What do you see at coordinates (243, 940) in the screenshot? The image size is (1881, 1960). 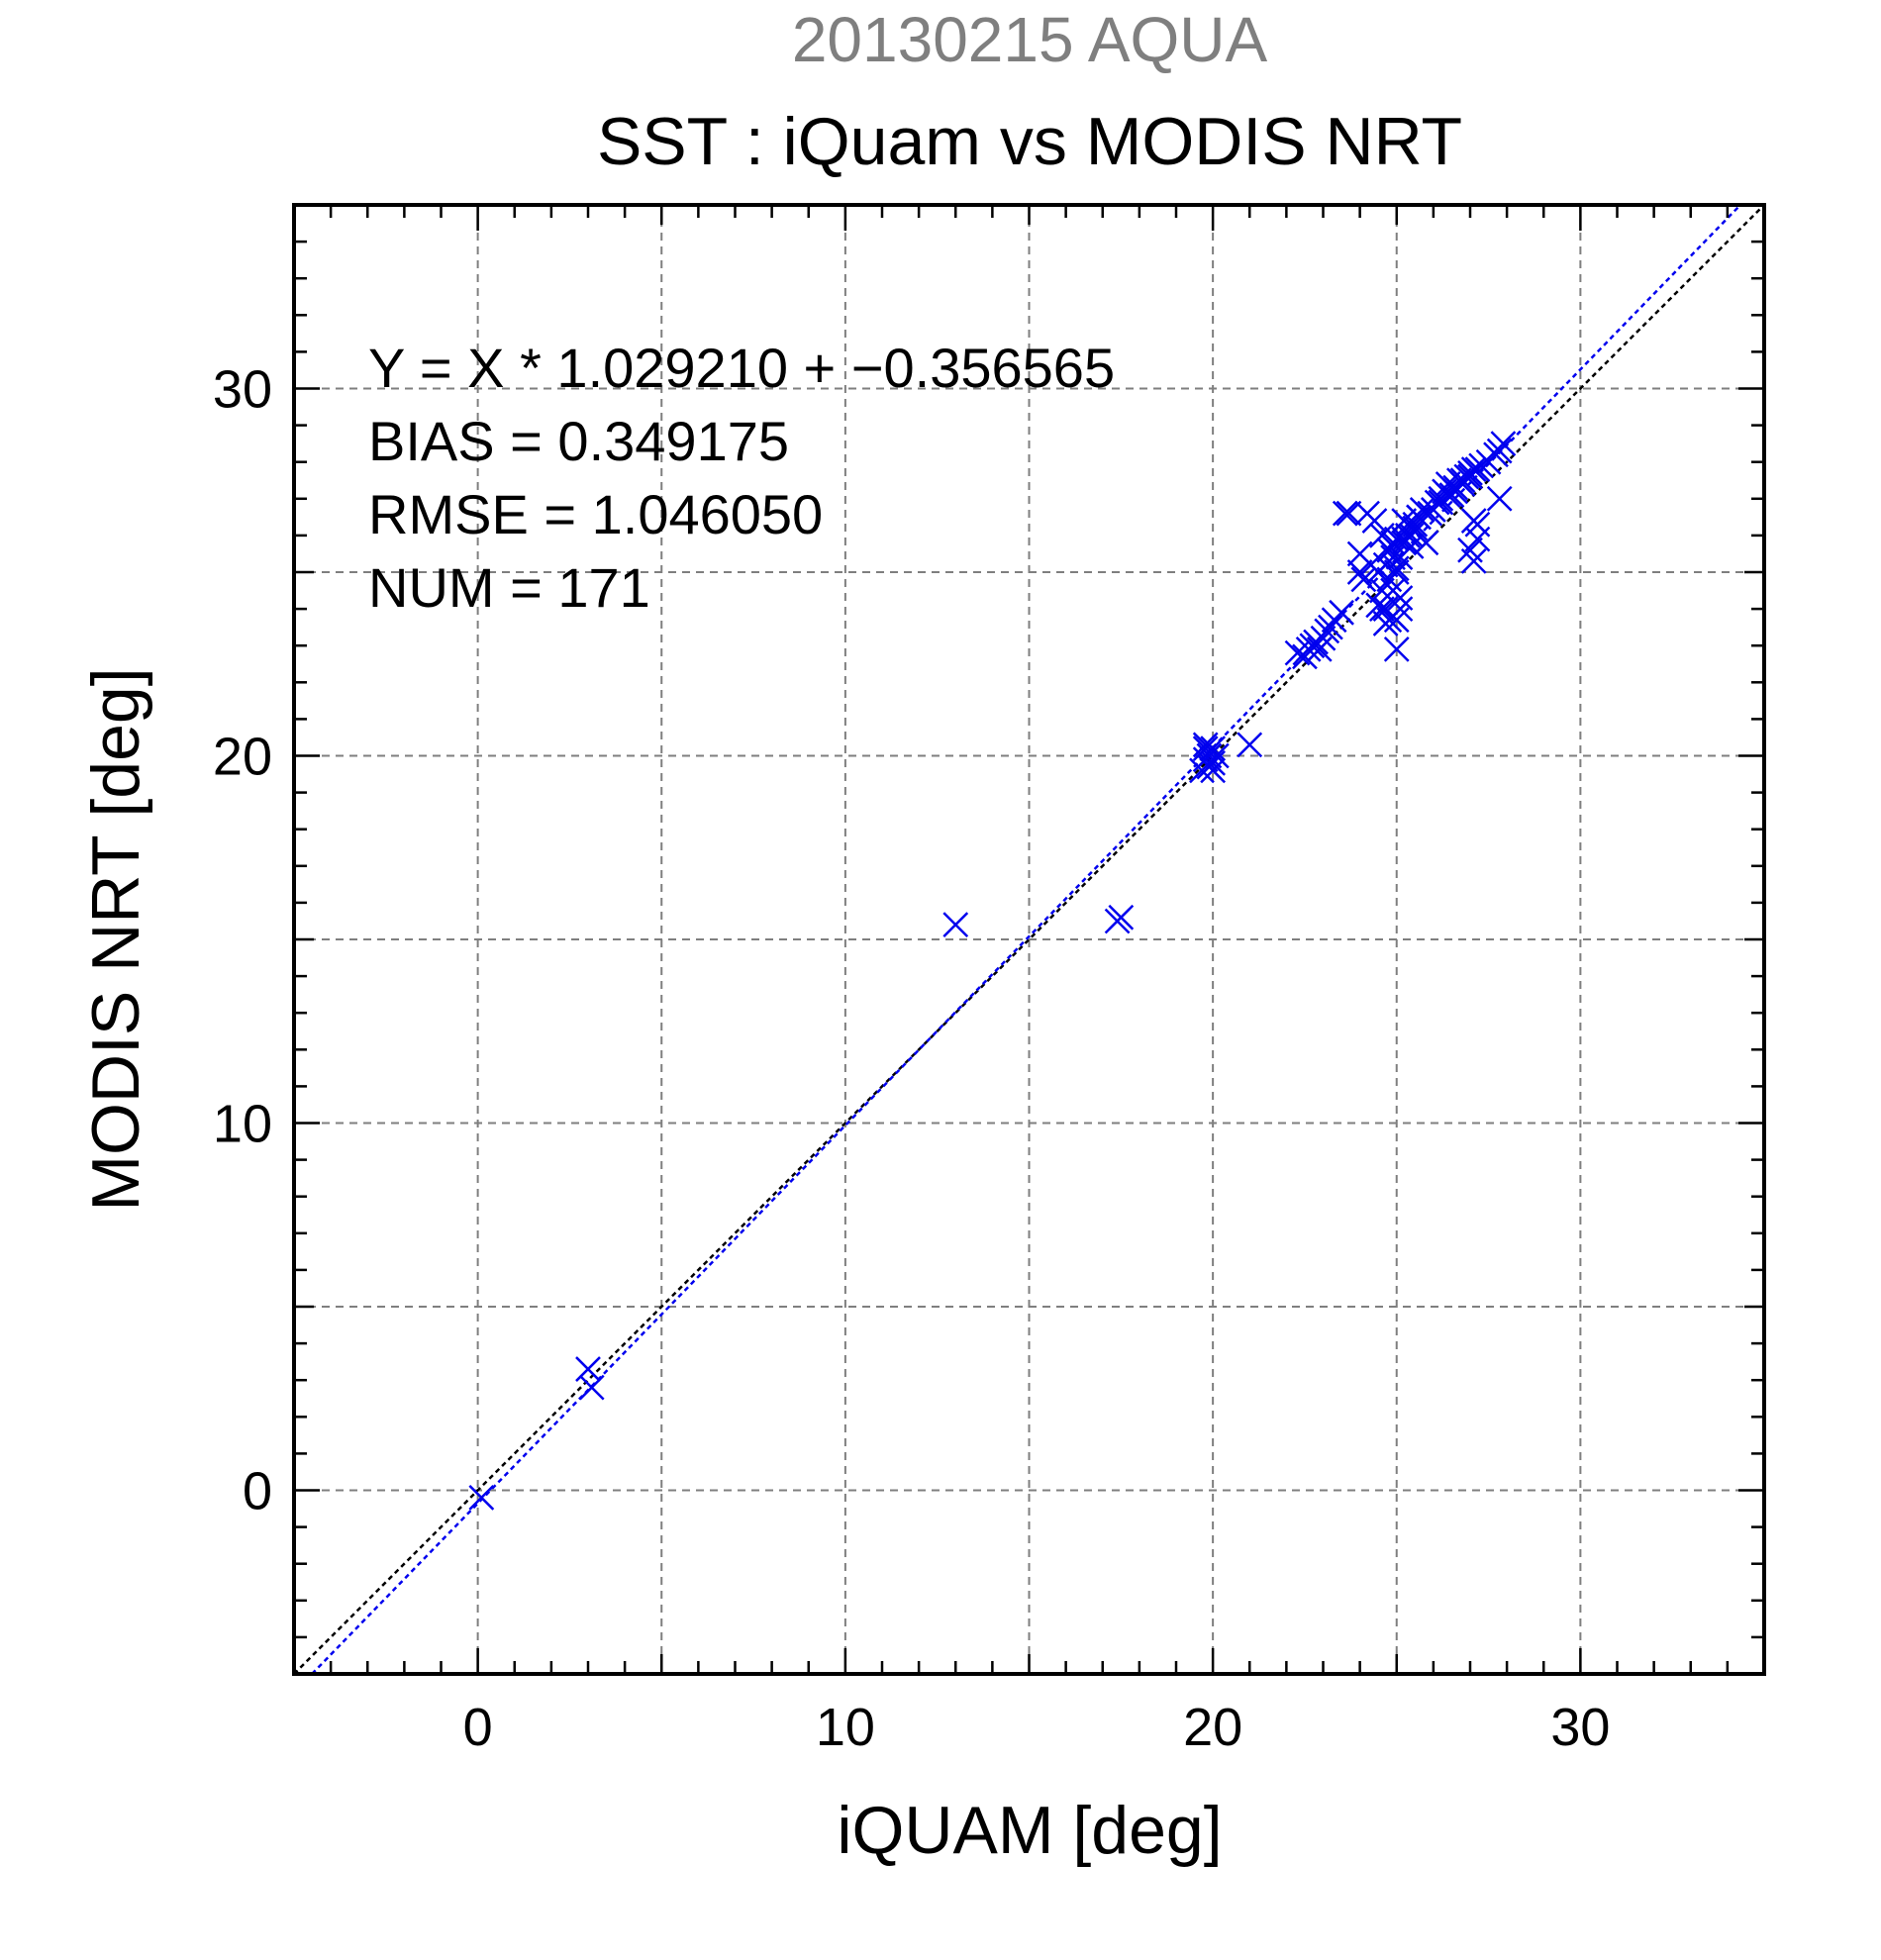 I see `y-tick-labels: 0 10 20 30` at bounding box center [243, 940].